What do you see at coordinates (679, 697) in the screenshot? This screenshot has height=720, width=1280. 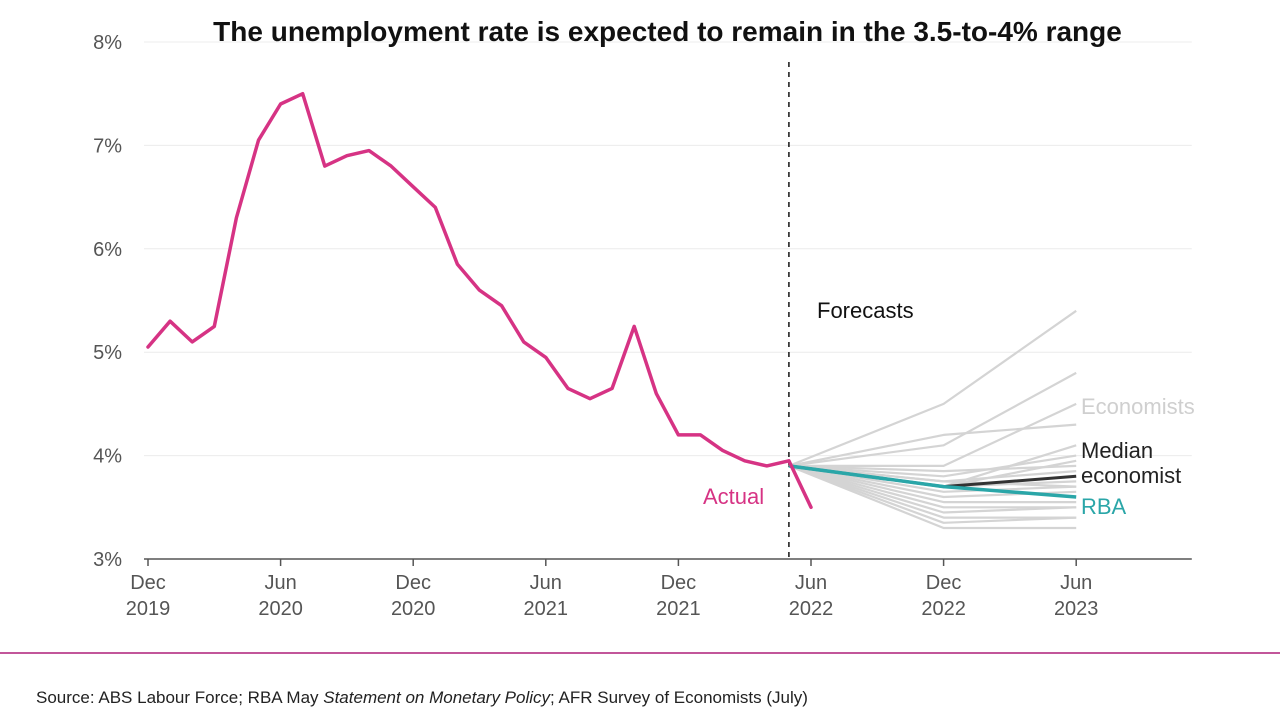 I see `source-suffix: ; AFR Survey of Economists (July)` at bounding box center [679, 697].